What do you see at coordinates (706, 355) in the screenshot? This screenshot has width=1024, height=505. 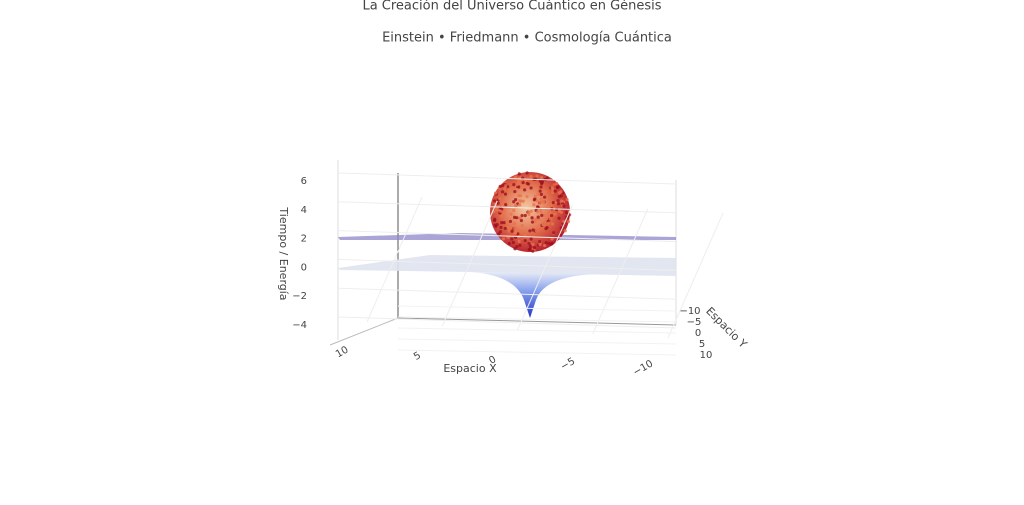 I see `y-tick-label: 10` at bounding box center [706, 355].